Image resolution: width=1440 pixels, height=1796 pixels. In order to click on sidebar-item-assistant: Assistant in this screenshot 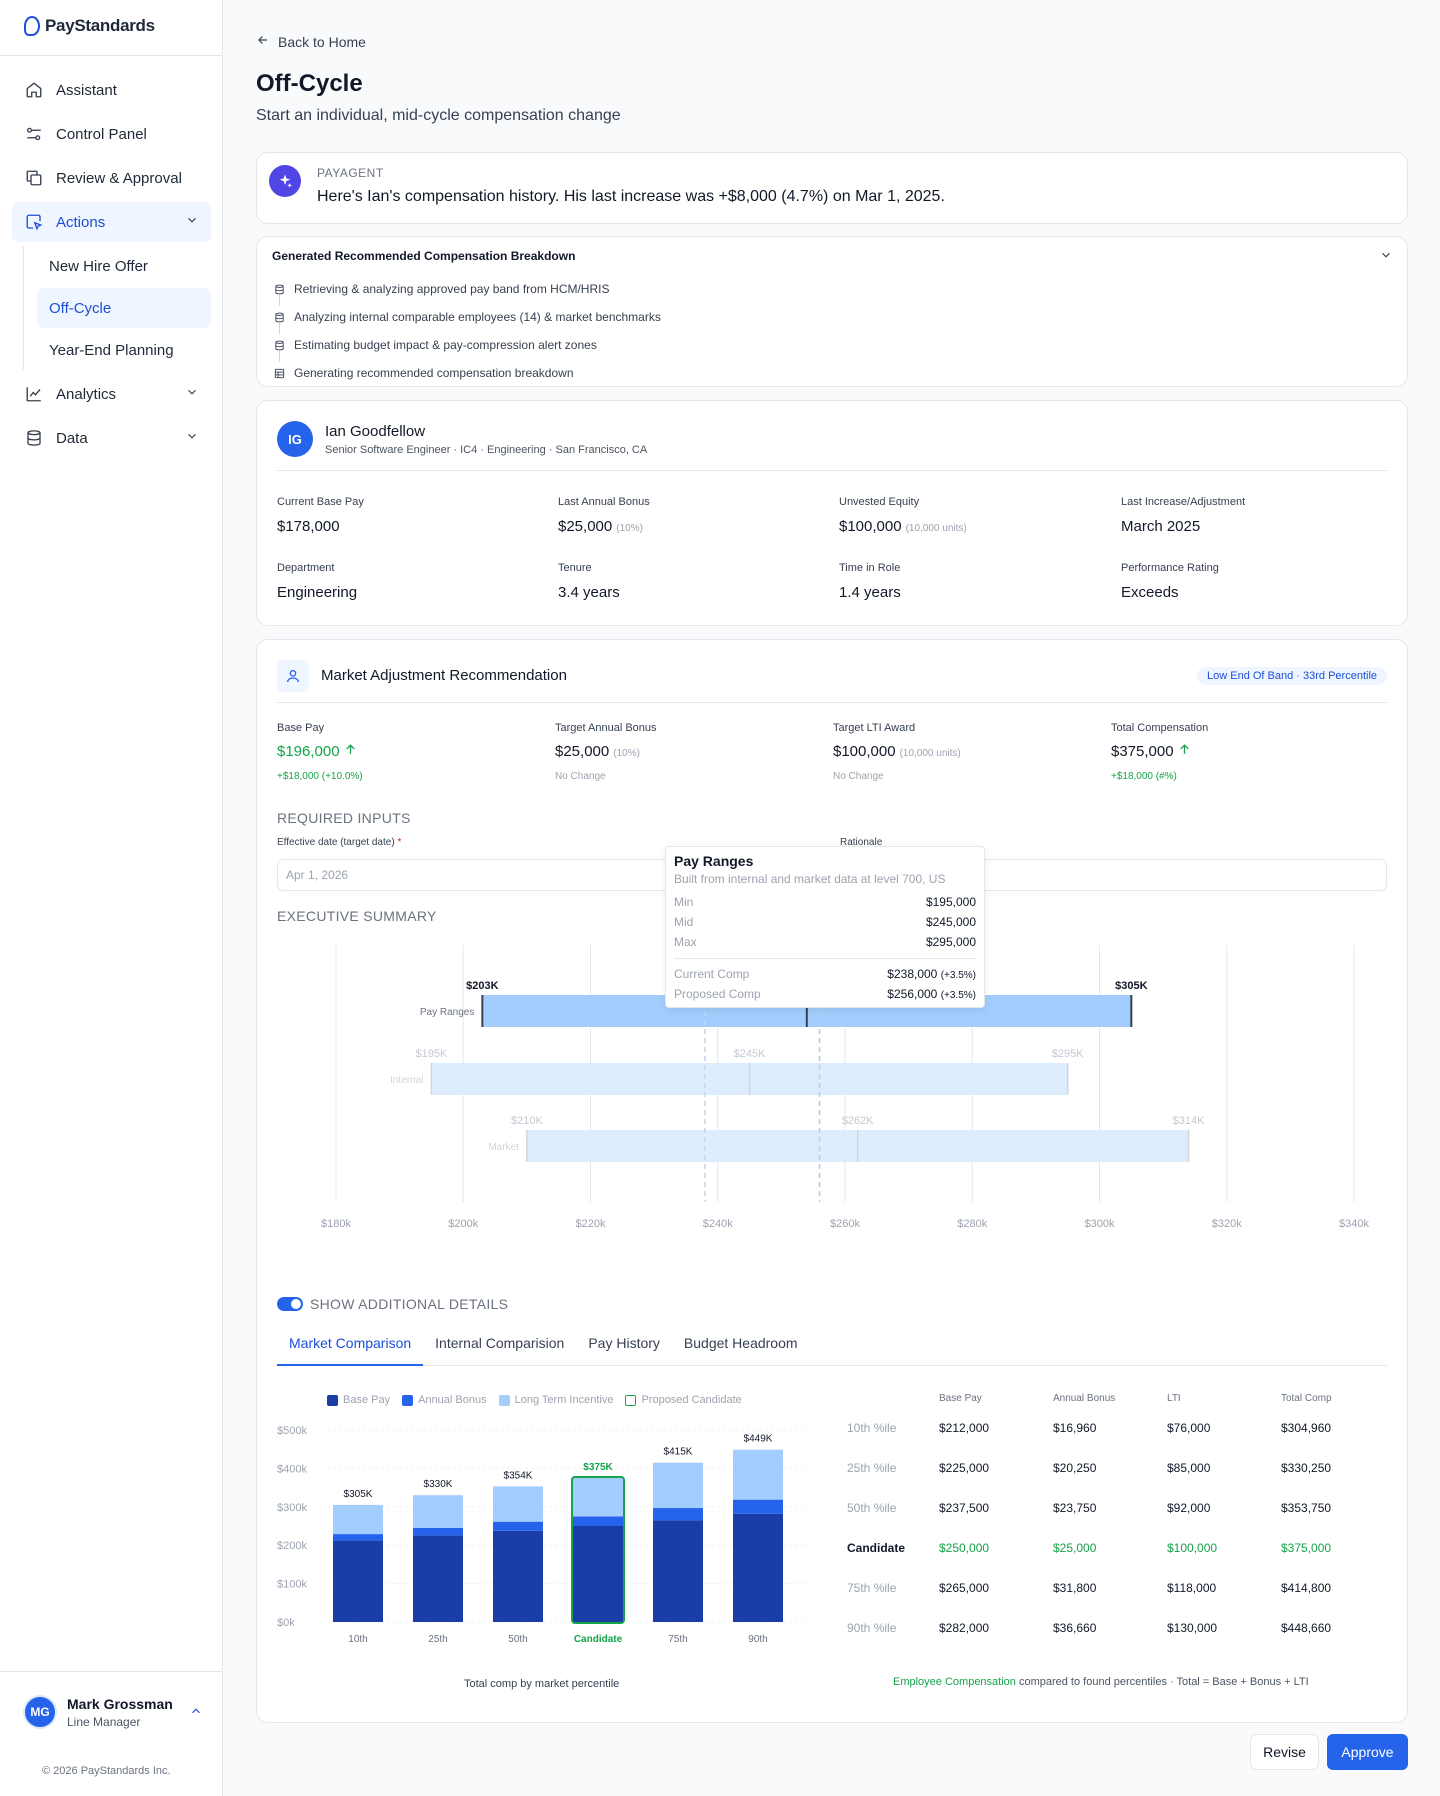, I will do `click(111, 90)`.